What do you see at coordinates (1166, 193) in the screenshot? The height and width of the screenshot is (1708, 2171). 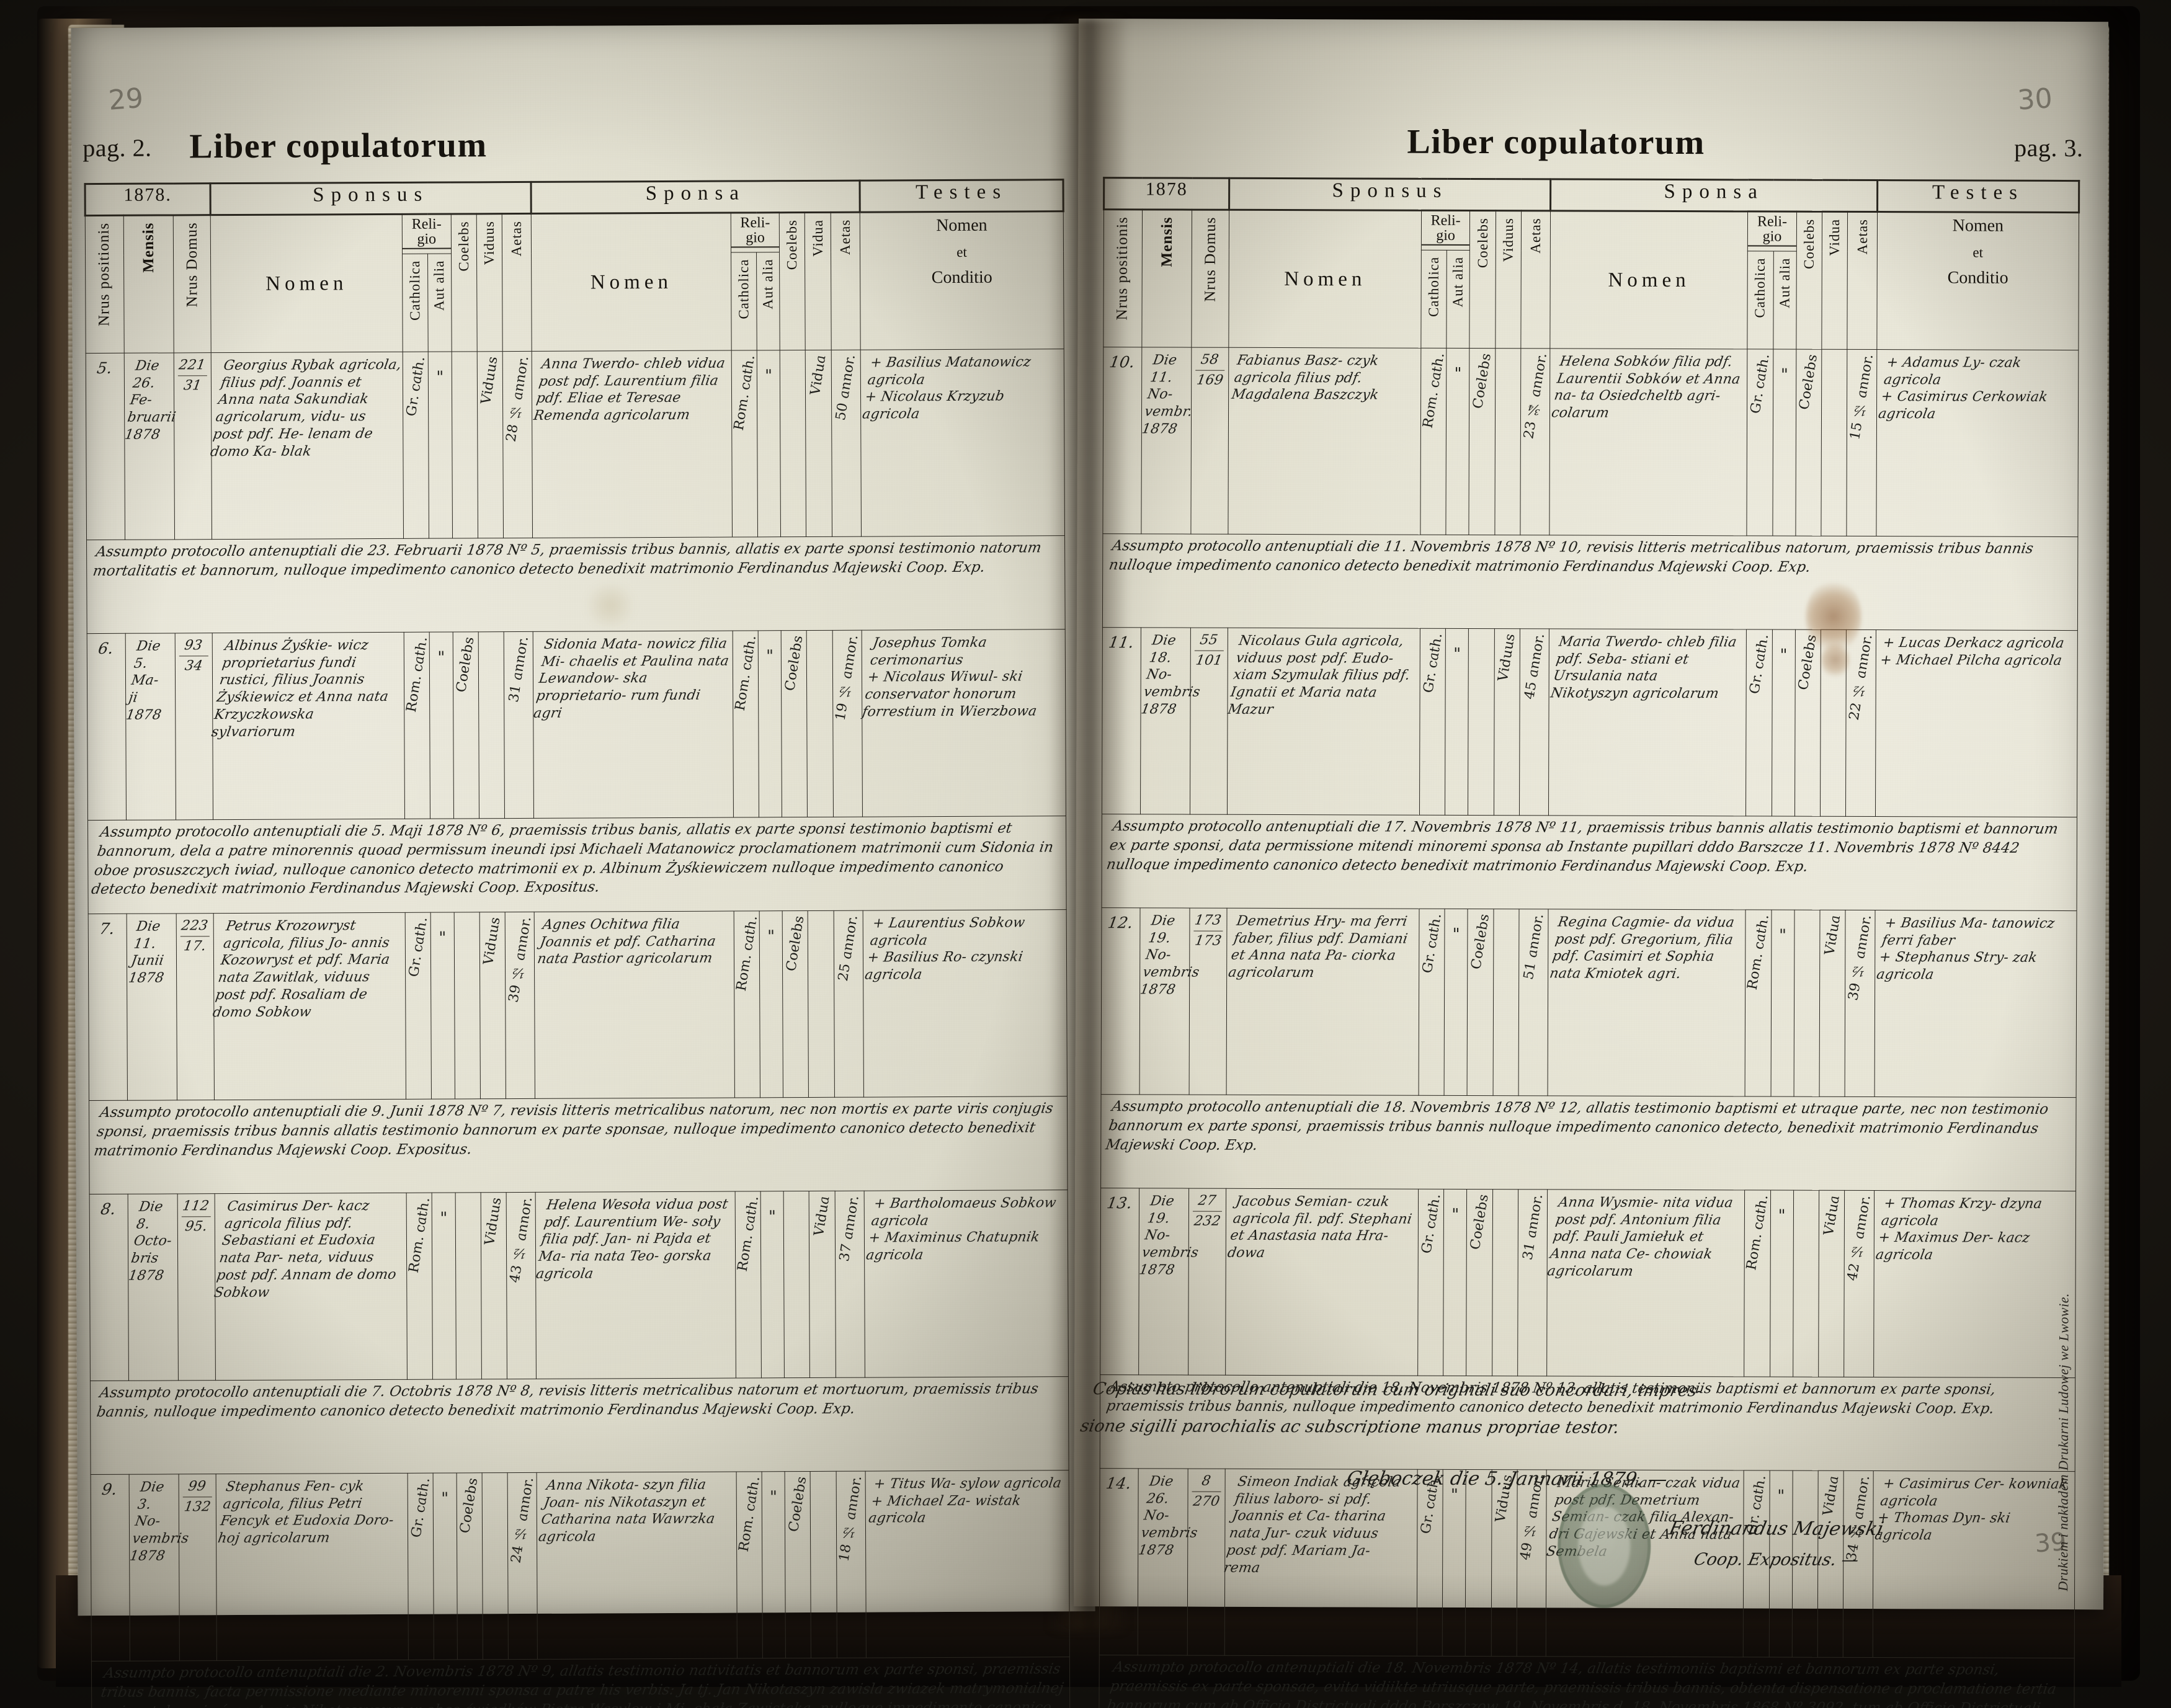 I see `header-year-right: 1878` at bounding box center [1166, 193].